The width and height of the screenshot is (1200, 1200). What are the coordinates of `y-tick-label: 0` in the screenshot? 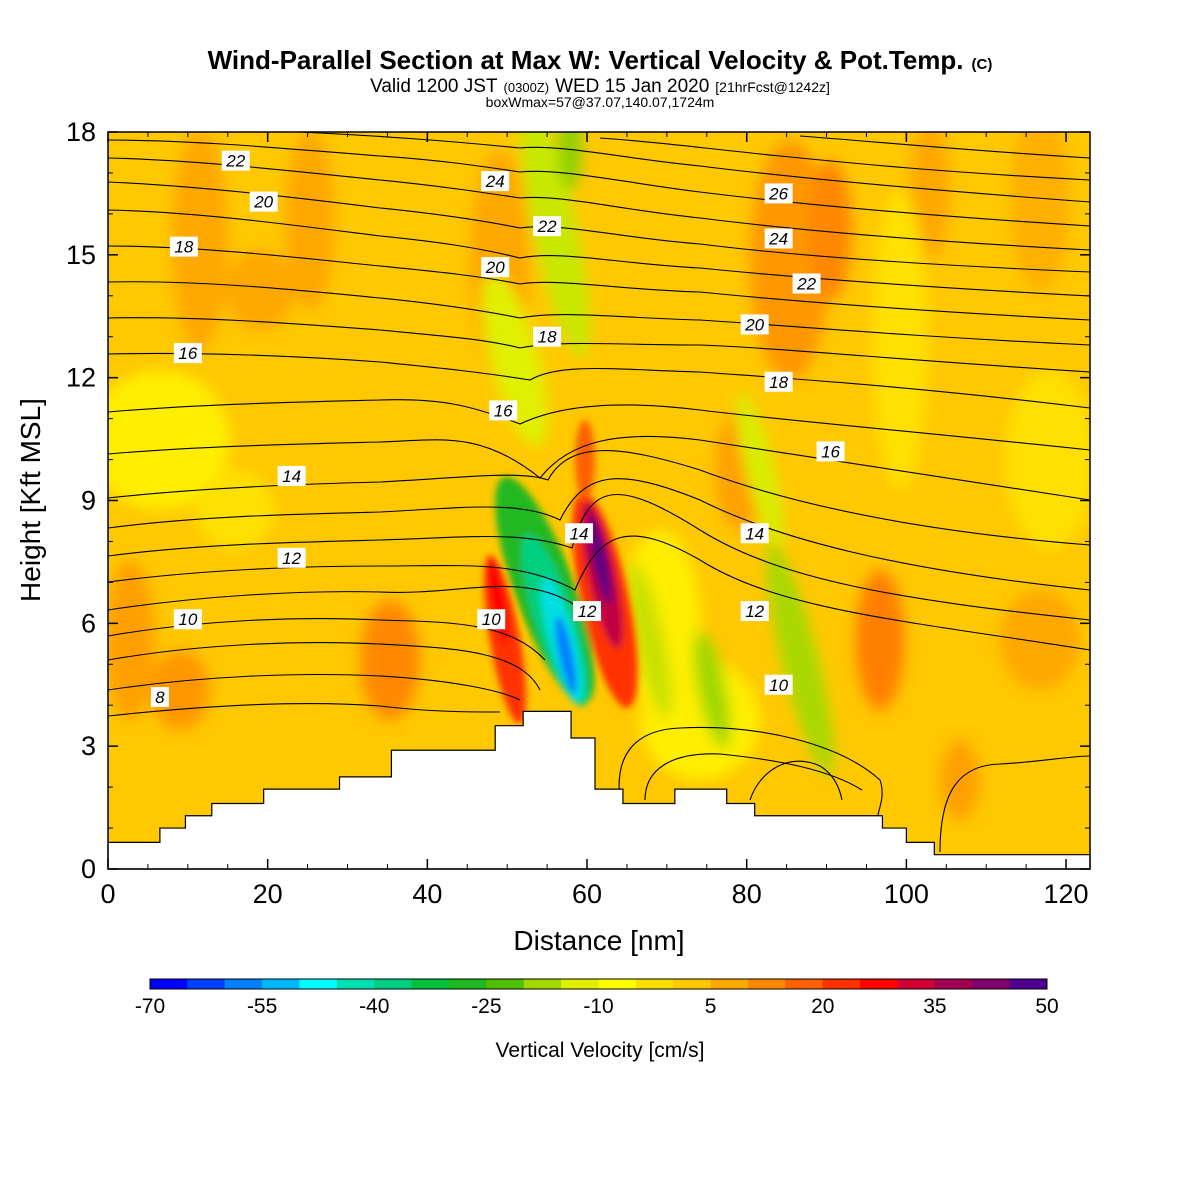 It's located at (88, 869).